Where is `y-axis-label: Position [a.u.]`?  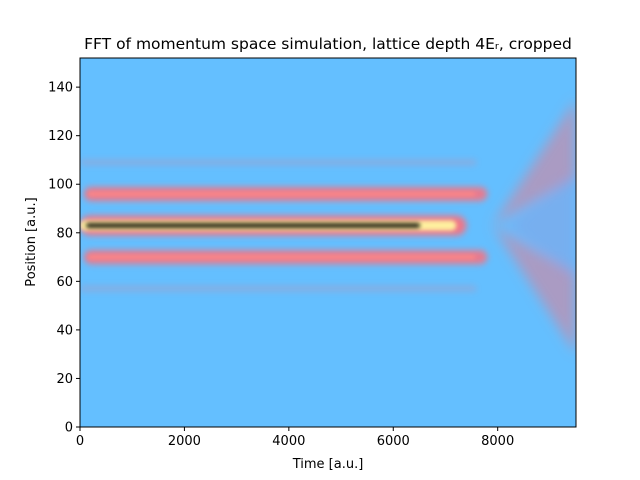 y-axis-label: Position [a.u.] is located at coordinates (31, 241).